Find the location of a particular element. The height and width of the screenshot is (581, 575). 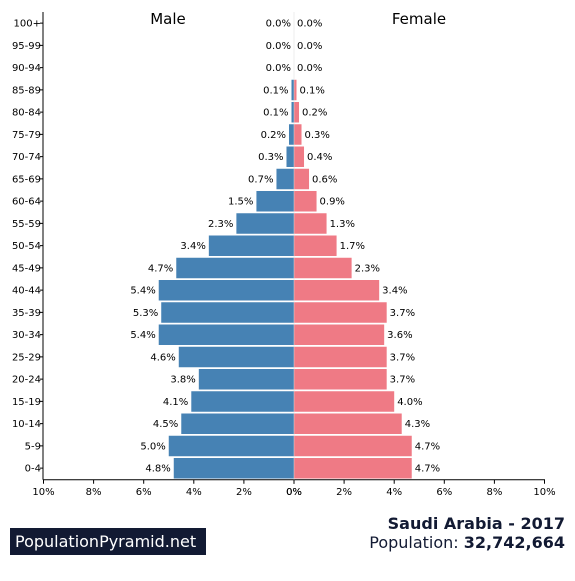

age-group-label: 0-4 is located at coordinates (33, 469).